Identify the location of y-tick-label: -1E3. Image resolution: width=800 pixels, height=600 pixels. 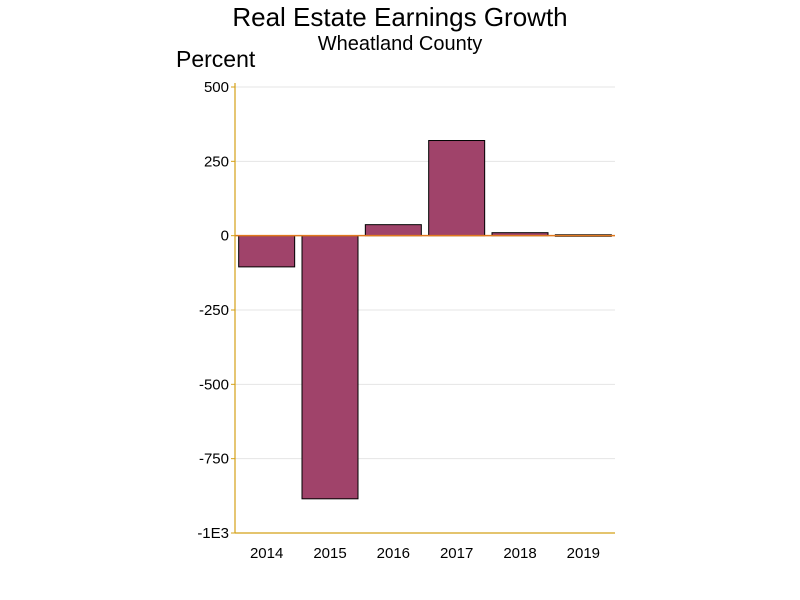
(213, 533).